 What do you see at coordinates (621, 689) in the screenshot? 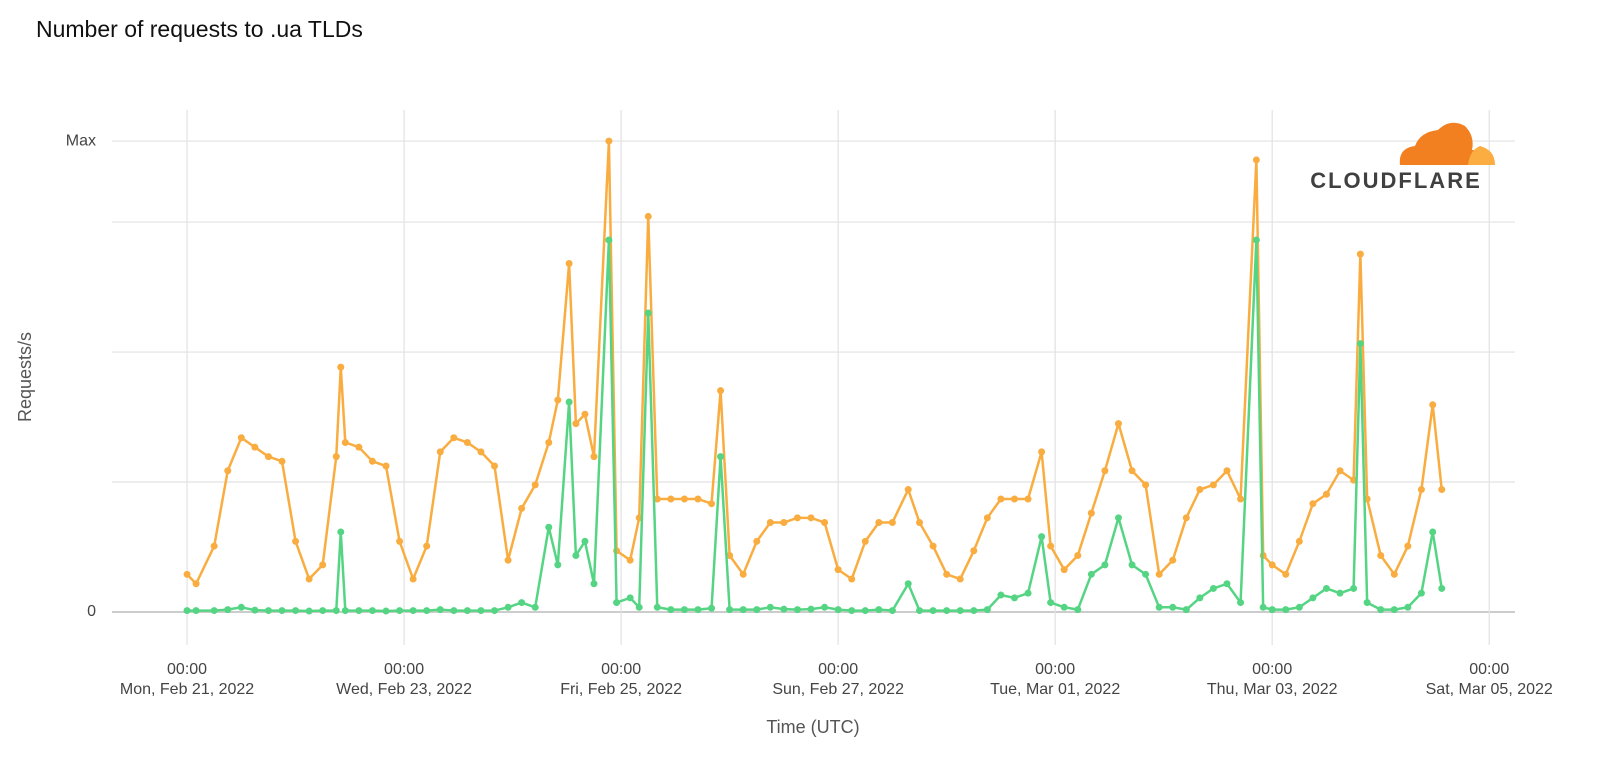
I see `x-tick-label: Fri, Feb 25, 2022` at bounding box center [621, 689].